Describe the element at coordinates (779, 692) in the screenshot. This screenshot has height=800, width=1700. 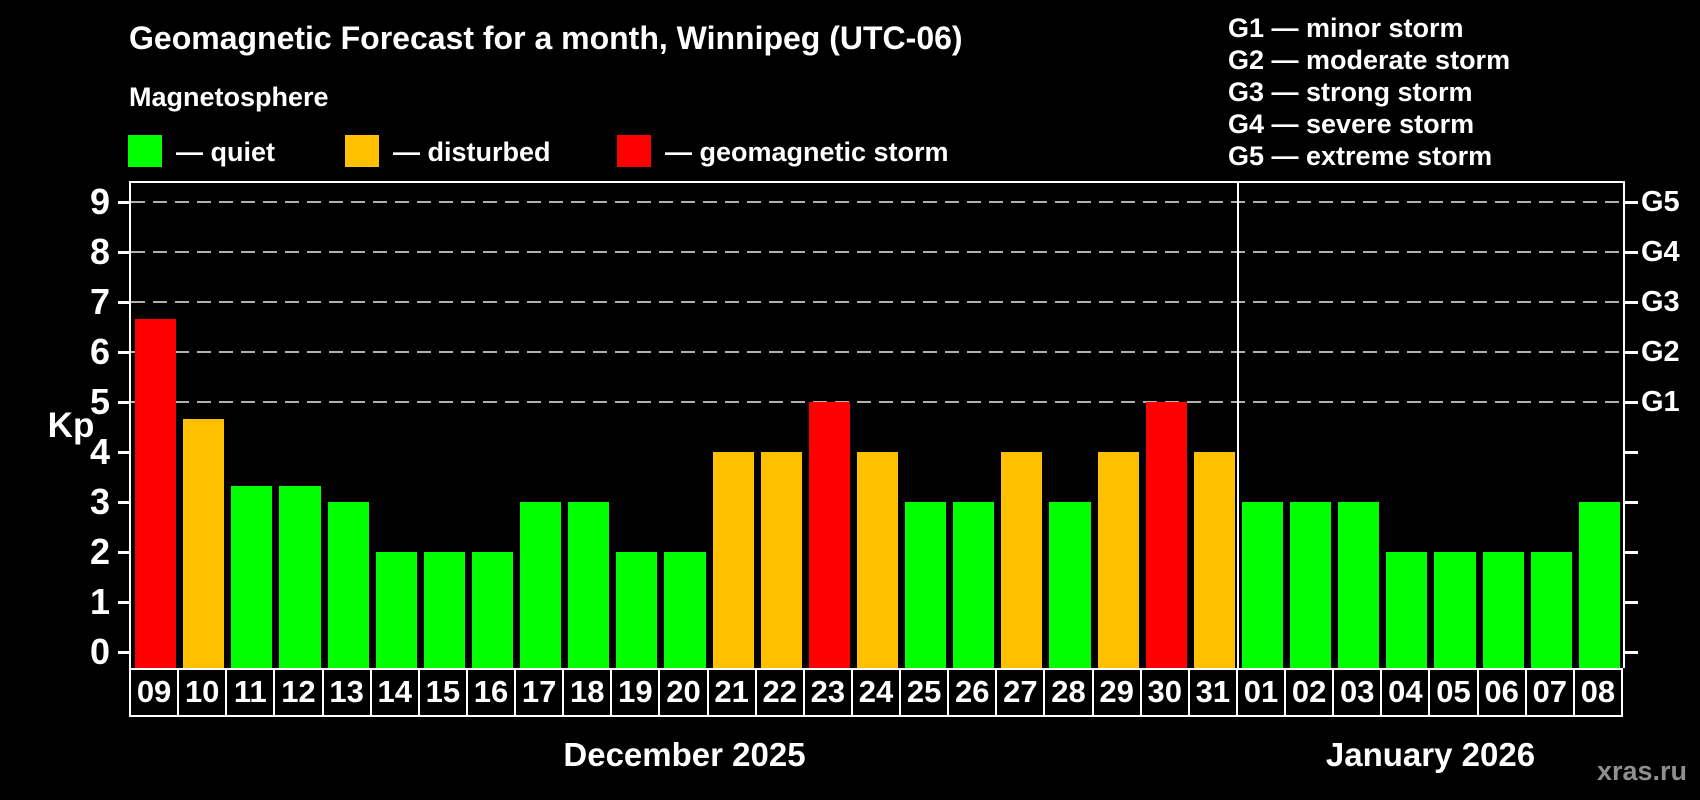
I see `day-label: 22` at that location.